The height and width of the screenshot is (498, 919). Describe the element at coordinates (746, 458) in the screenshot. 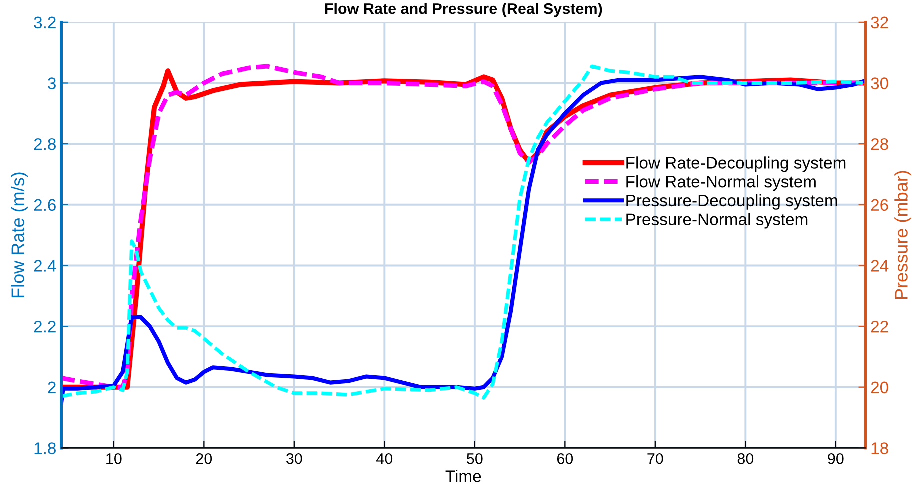

I see `x-tick-label: 80` at that location.